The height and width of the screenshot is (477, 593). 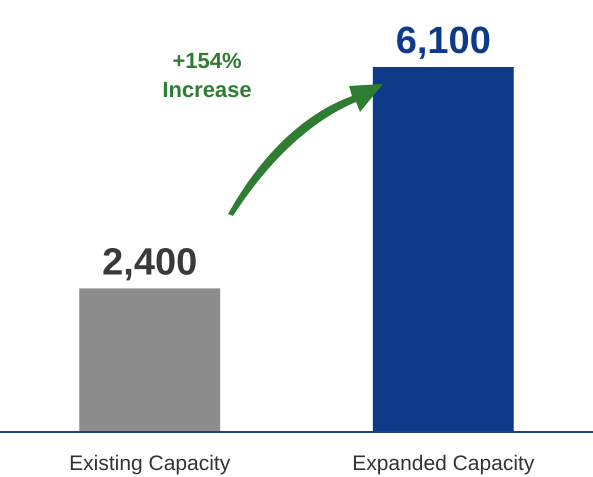 What do you see at coordinates (150, 262) in the screenshot?
I see `data-label: 2,400` at bounding box center [150, 262].